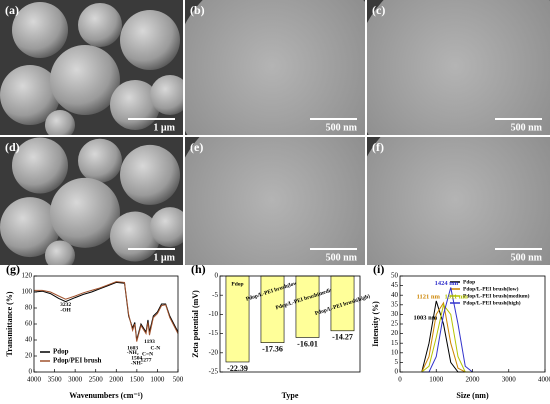  What do you see at coordinates (491, 288) in the screenshot?
I see `legend-label: Pdop/L-PEI brush(low)` at bounding box center [491, 288].